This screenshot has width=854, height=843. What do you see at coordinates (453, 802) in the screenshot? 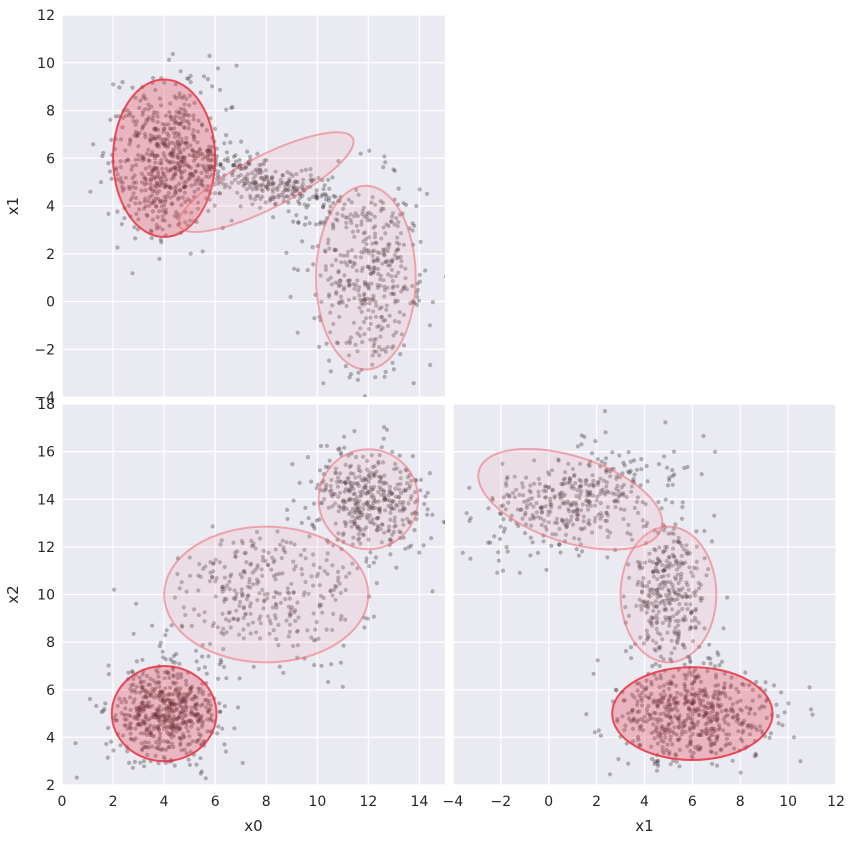
I see `x-tick-label: −4` at bounding box center [453, 802].